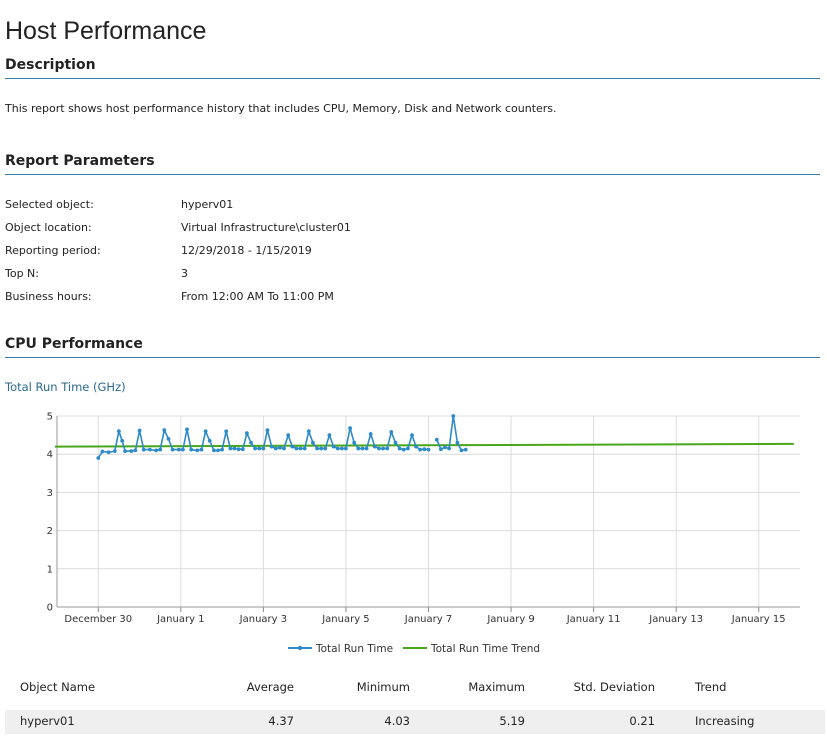 This screenshot has width=827, height=738. What do you see at coordinates (50, 608) in the screenshot?
I see `y-tick-label: 0` at bounding box center [50, 608].